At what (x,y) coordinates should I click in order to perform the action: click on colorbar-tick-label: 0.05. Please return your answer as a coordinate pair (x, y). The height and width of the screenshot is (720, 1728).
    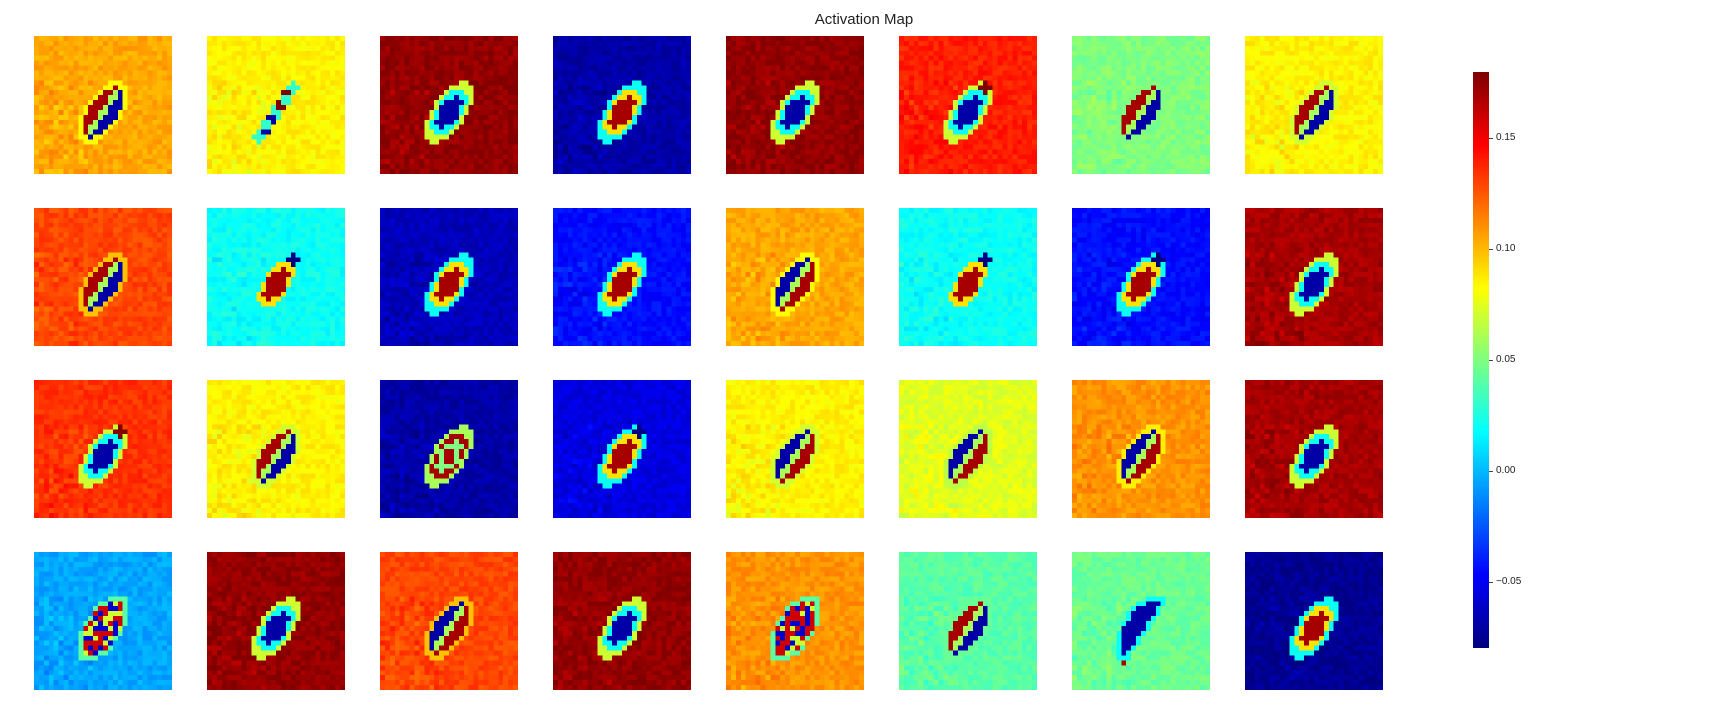
    Looking at the image, I should click on (1506, 359).